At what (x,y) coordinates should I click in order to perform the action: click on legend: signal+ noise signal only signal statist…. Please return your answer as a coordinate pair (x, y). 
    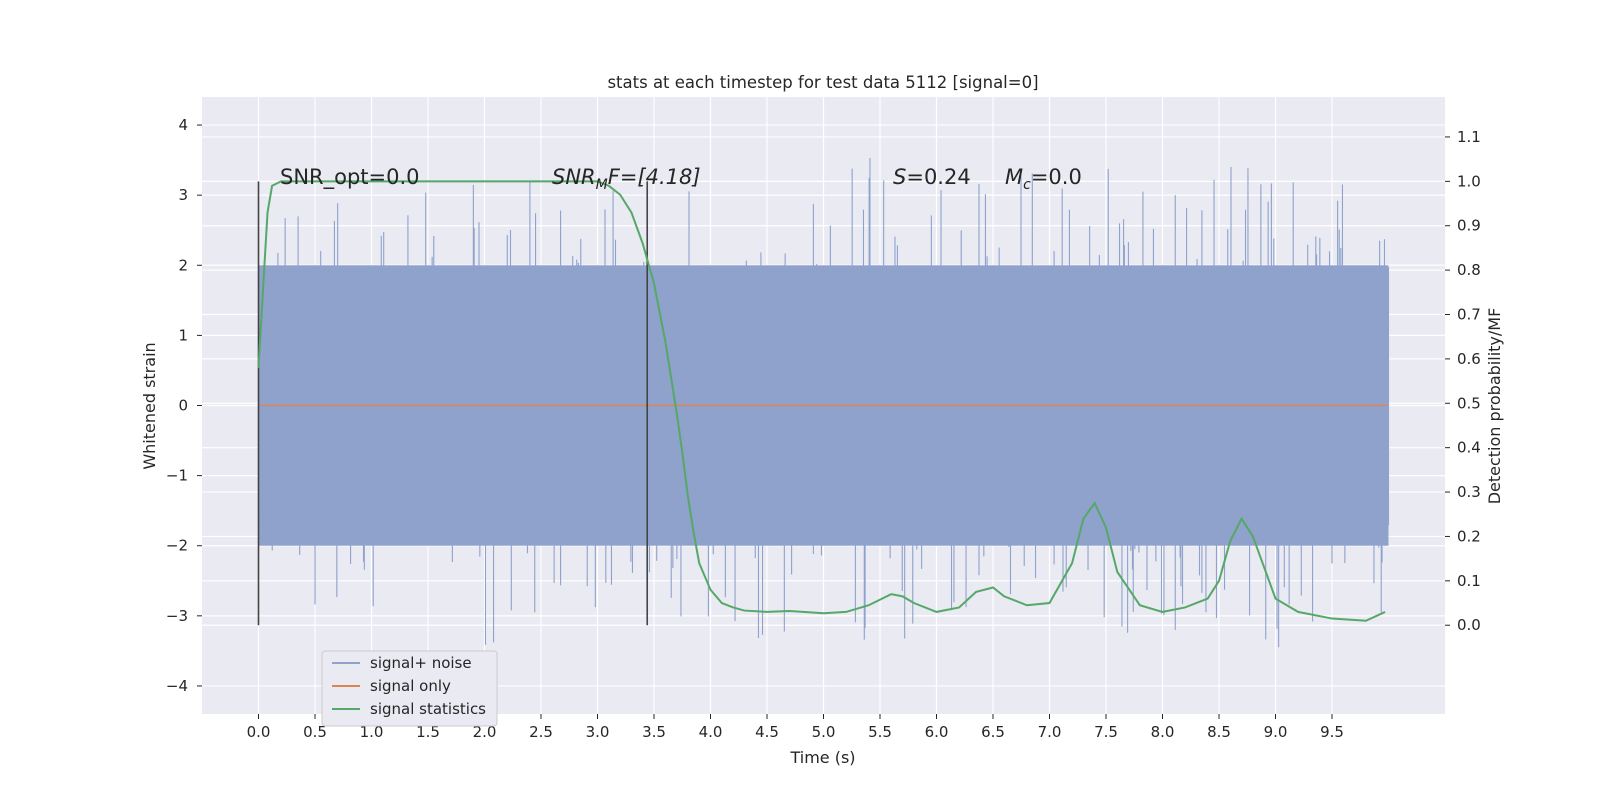
    Looking at the image, I should click on (409, 688).